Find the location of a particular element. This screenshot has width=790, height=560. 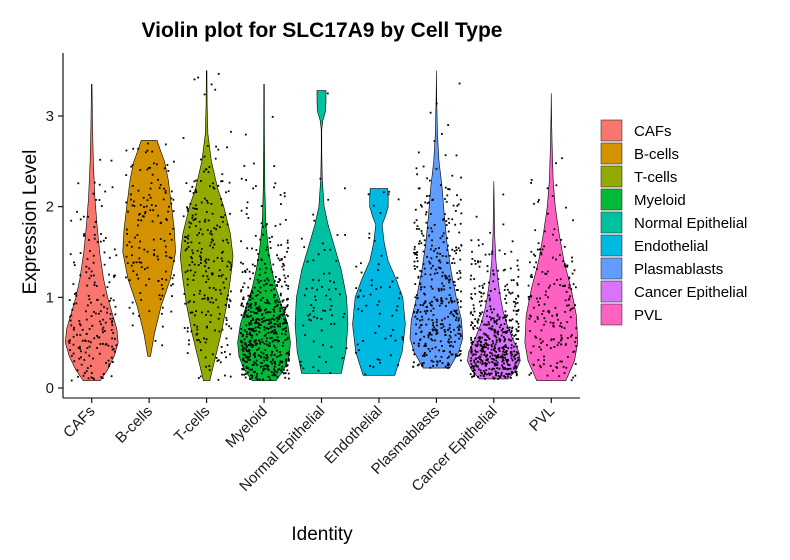

points-cafs is located at coordinates (92, 270).